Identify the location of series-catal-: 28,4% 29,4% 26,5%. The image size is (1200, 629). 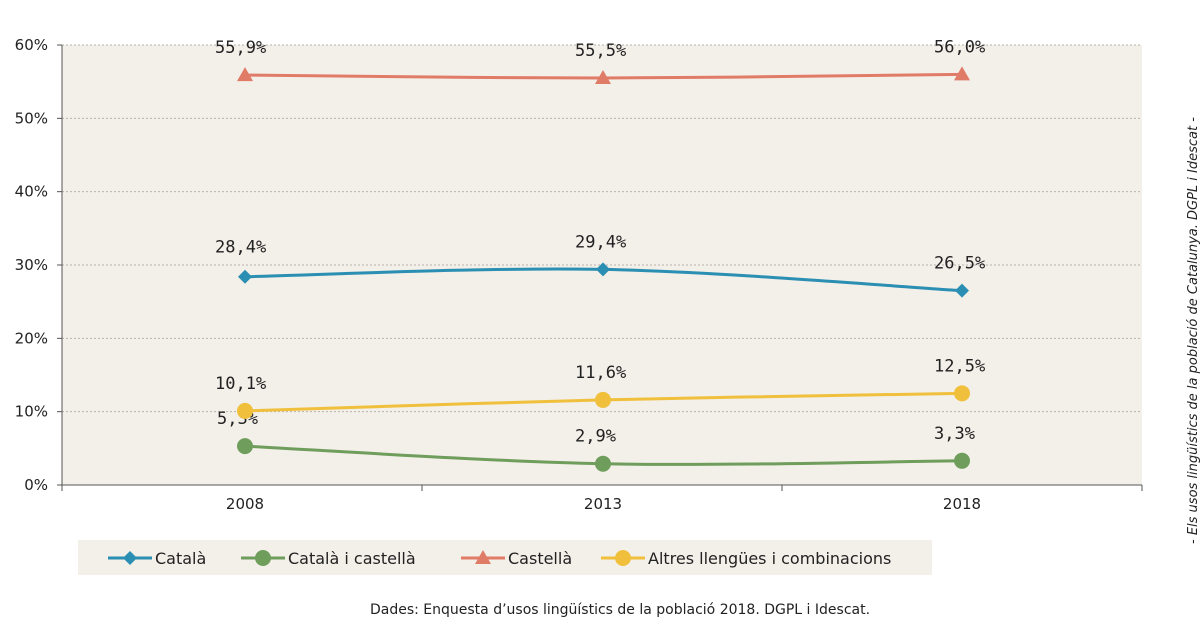
(600, 265).